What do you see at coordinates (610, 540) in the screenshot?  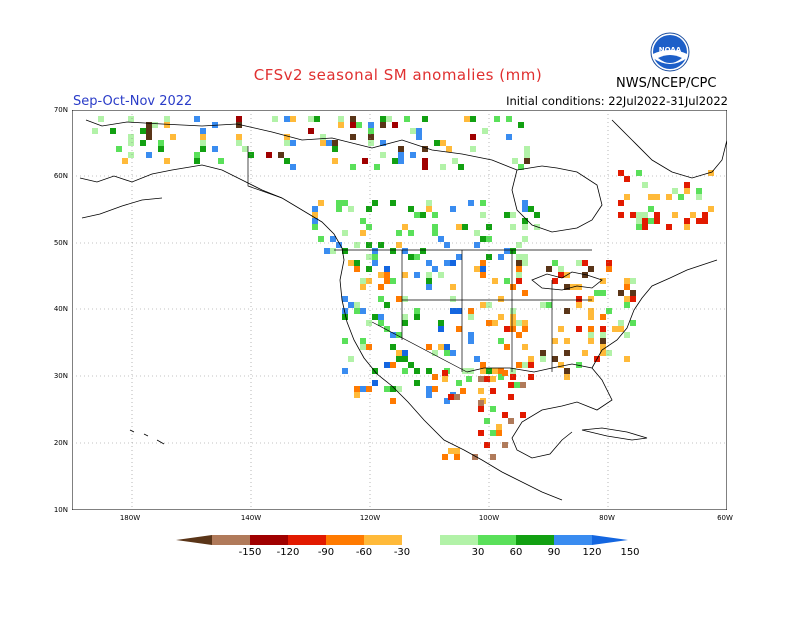 I see `legend-arrow-right` at bounding box center [610, 540].